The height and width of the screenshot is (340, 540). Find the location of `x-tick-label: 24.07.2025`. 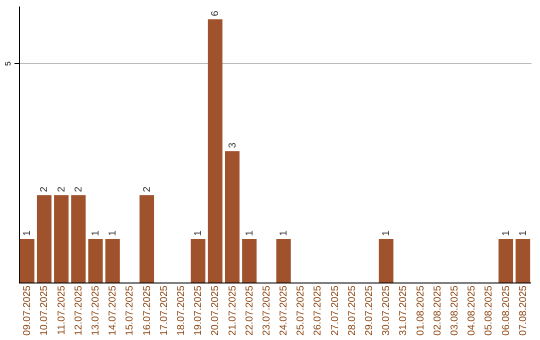

x-tick-label: 24.07.2025 is located at coordinates (284, 310).